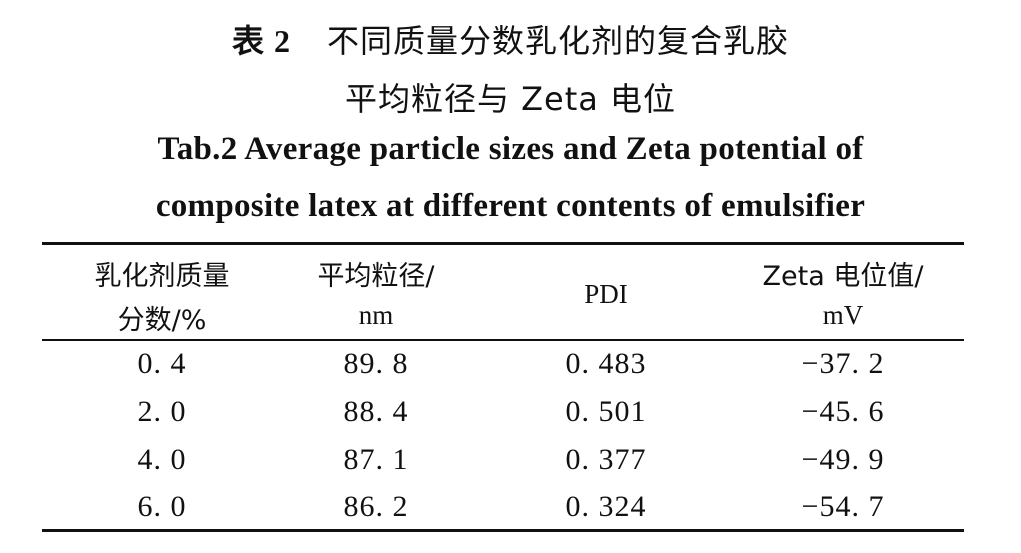  I want to click on table-cell-emulsifier: 6. 0, so click(162, 506).